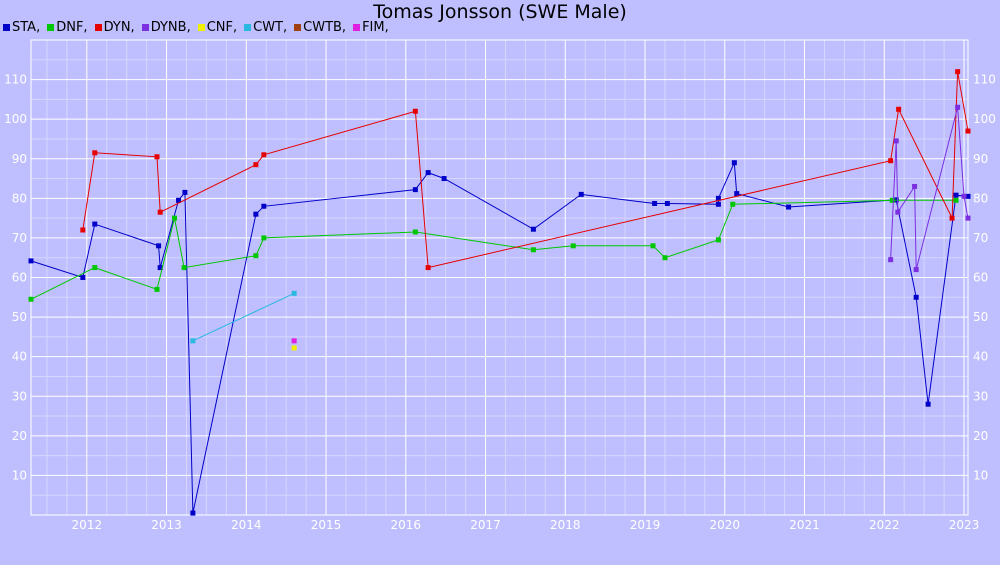 Image resolution: width=1000 pixels, height=565 pixels. Describe the element at coordinates (196, 27) in the screenshot. I see `legend: STA, DNF, DYN, DYNB, CNF, CWT, CWTB, FIM,` at that location.